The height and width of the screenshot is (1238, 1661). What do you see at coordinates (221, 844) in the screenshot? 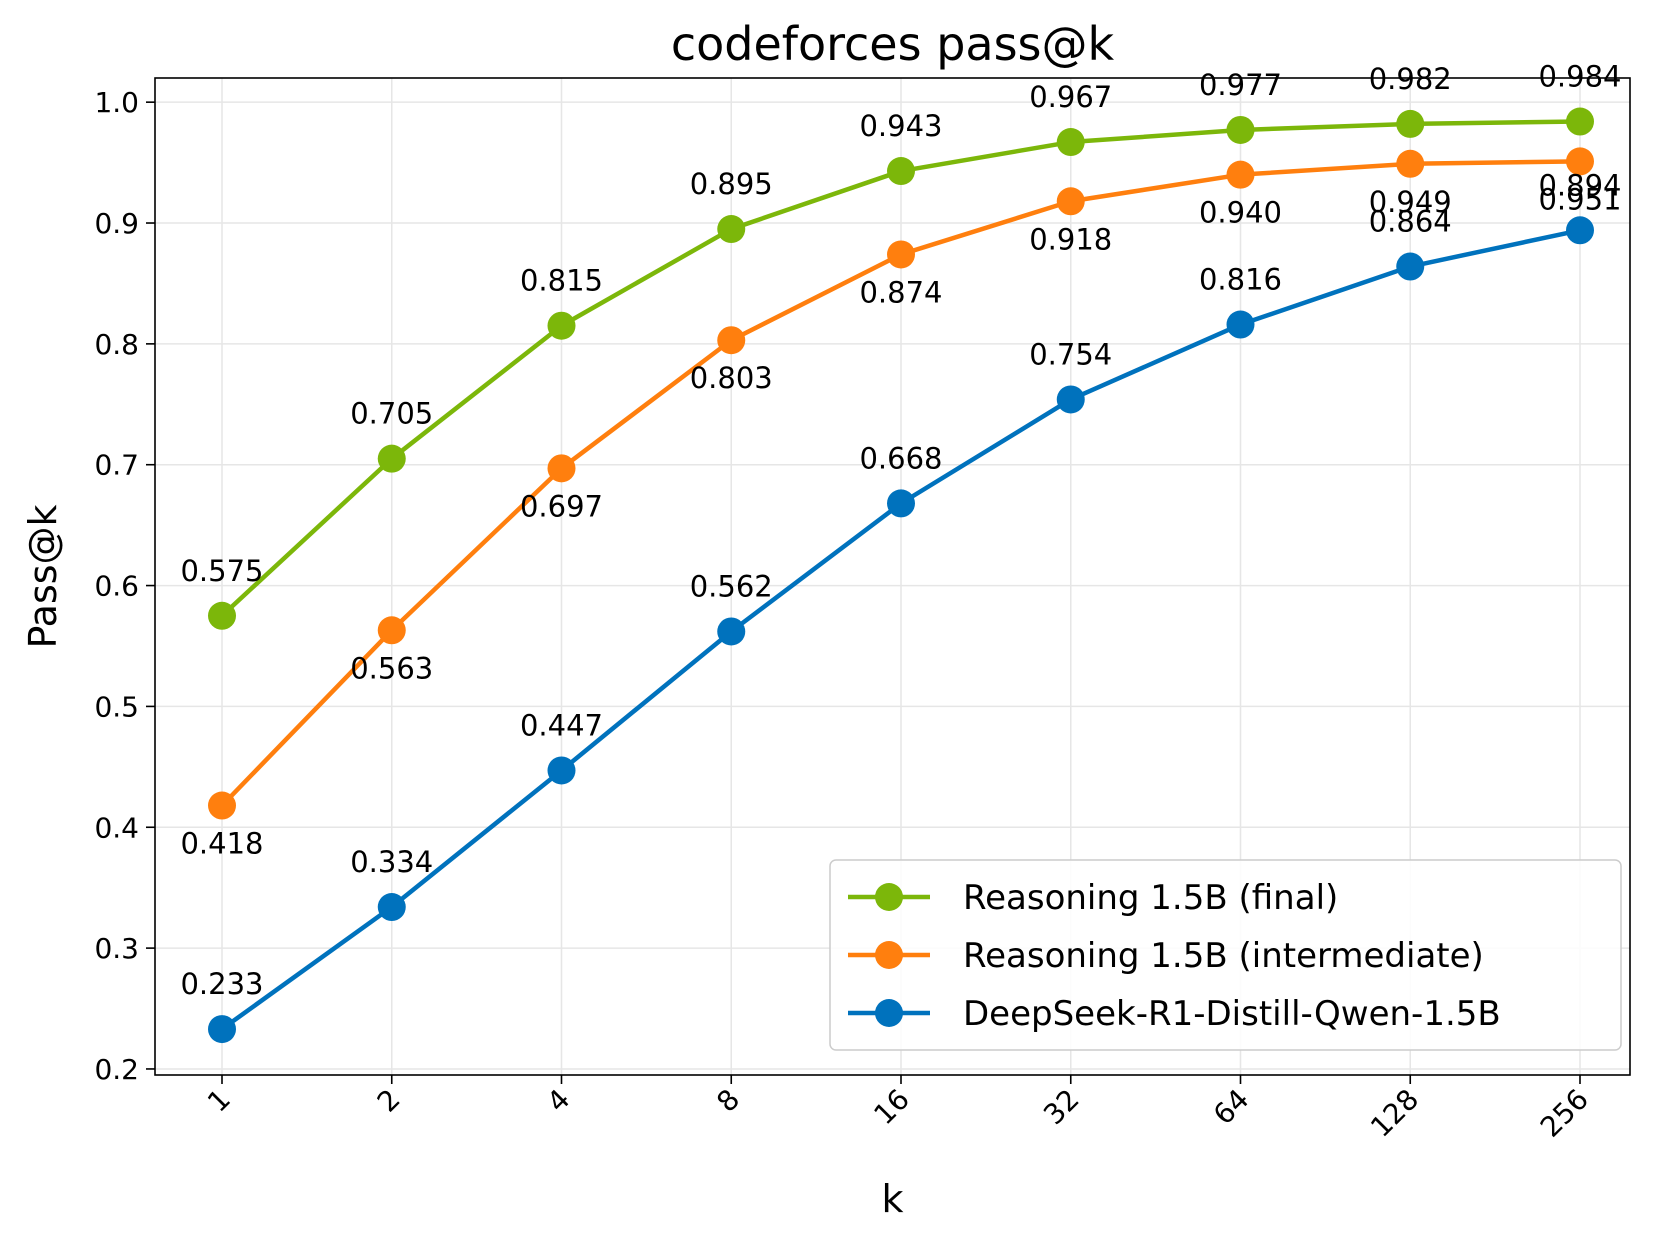
I see `data-label: 0.418` at bounding box center [221, 844].